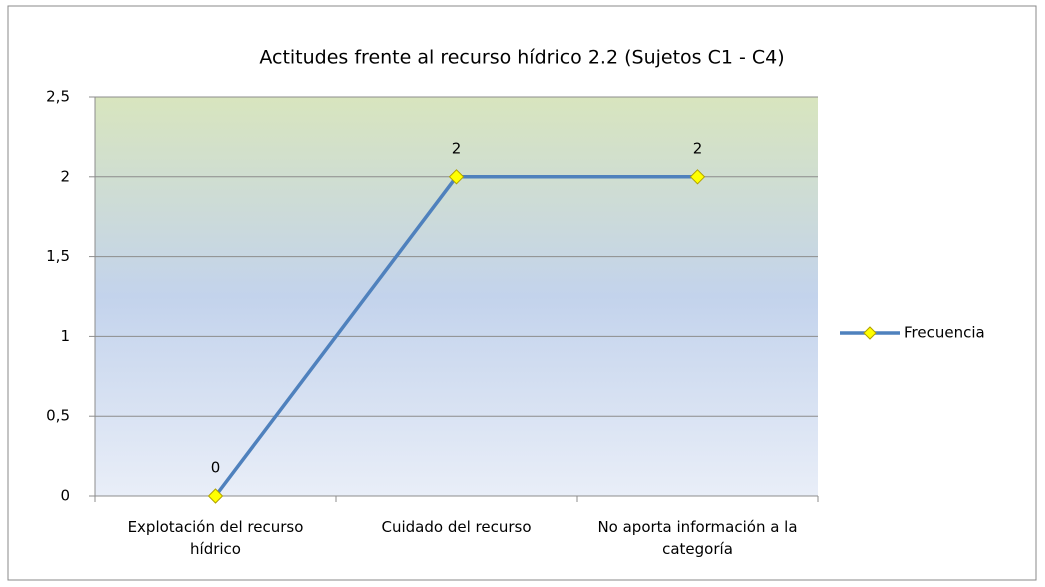  I want to click on y-tick-label: 1, so click(65, 336).